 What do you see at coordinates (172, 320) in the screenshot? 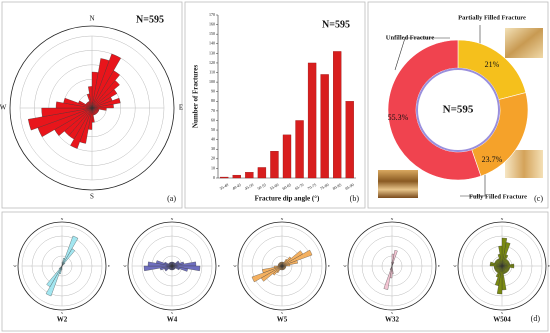
I see `chart-title: W4` at bounding box center [172, 320].